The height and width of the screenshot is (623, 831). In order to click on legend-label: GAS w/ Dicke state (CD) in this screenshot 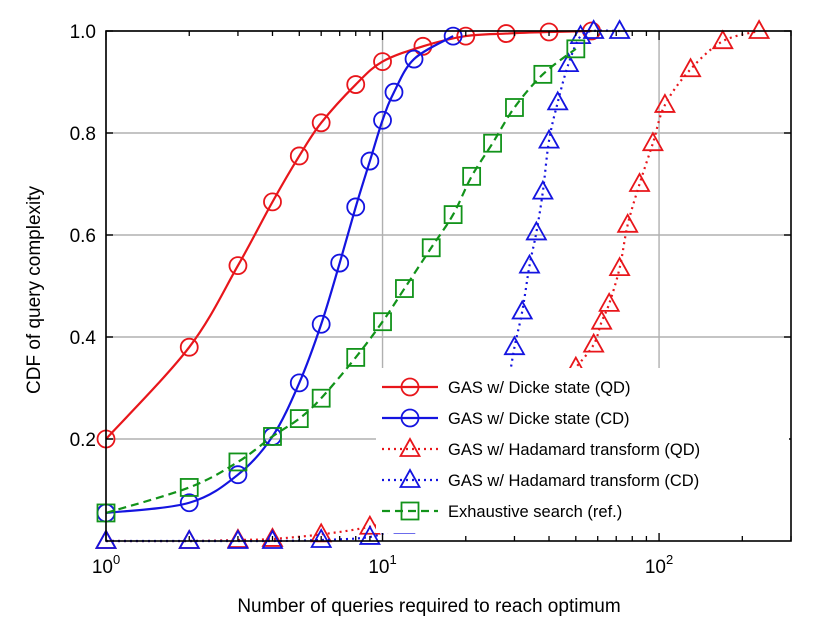, I will do `click(539, 419)`.